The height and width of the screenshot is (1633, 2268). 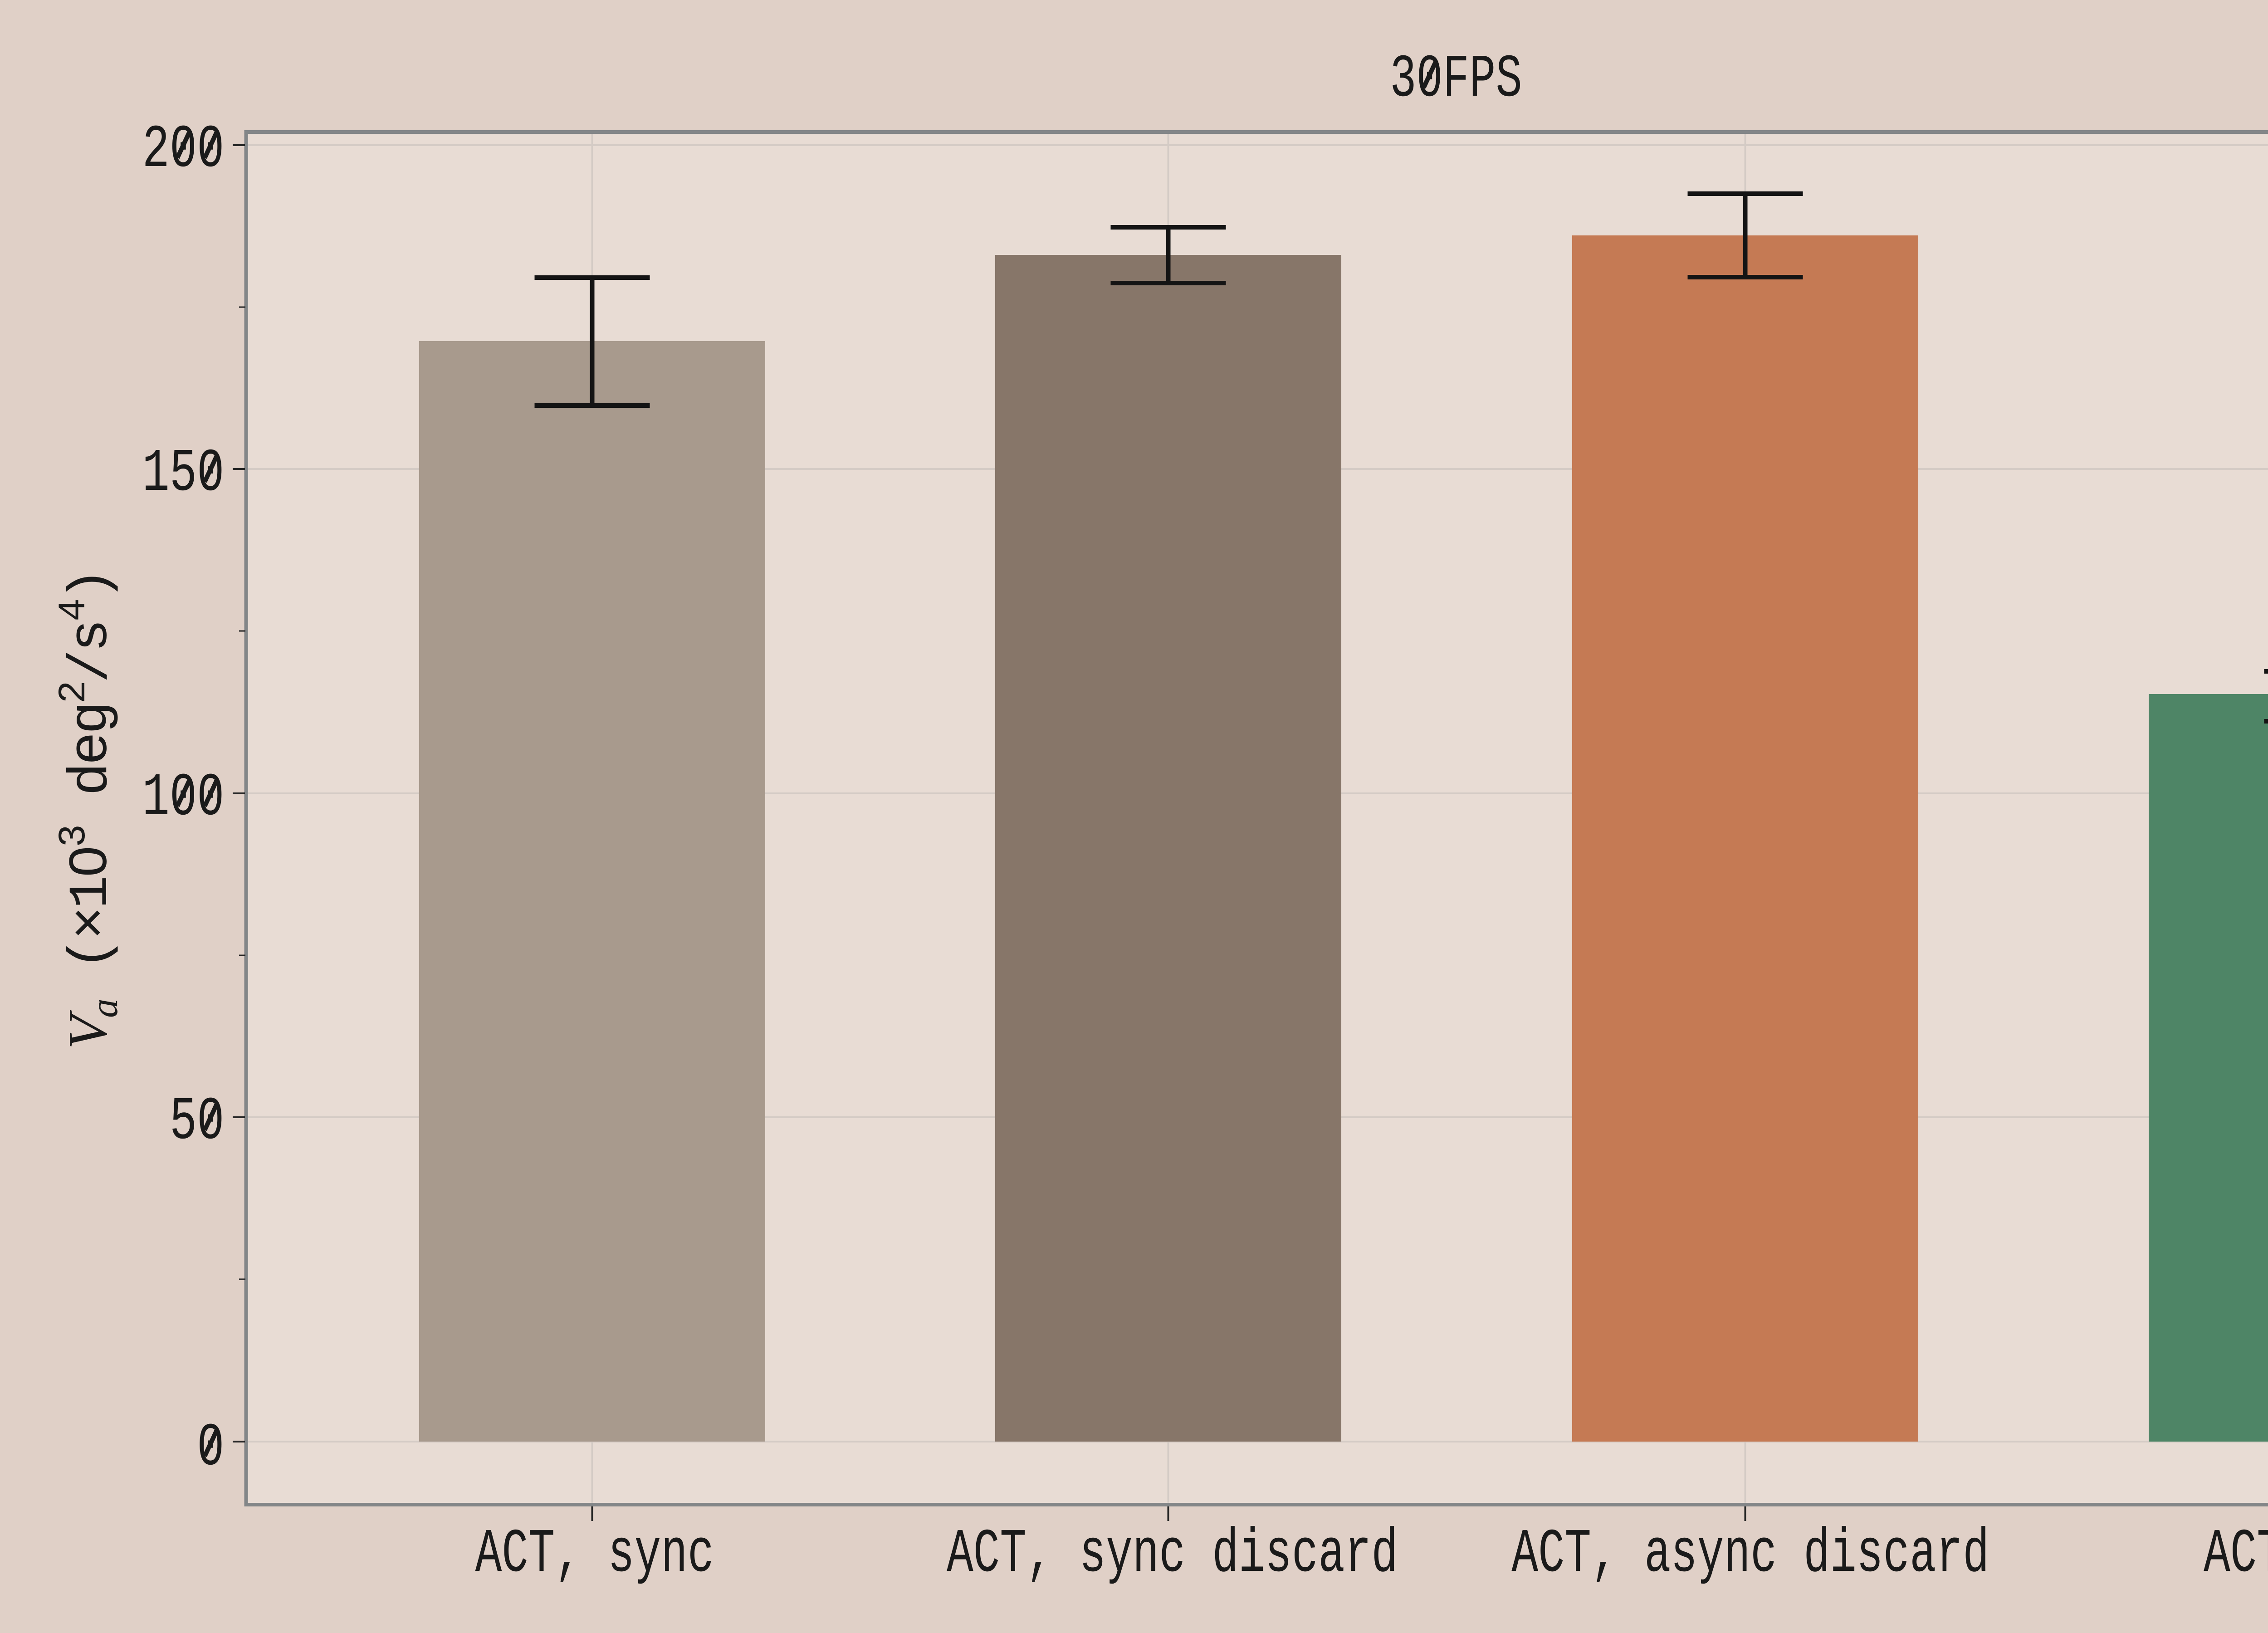 What do you see at coordinates (184, 474) in the screenshot?
I see `svg-text: 150` at bounding box center [184, 474].